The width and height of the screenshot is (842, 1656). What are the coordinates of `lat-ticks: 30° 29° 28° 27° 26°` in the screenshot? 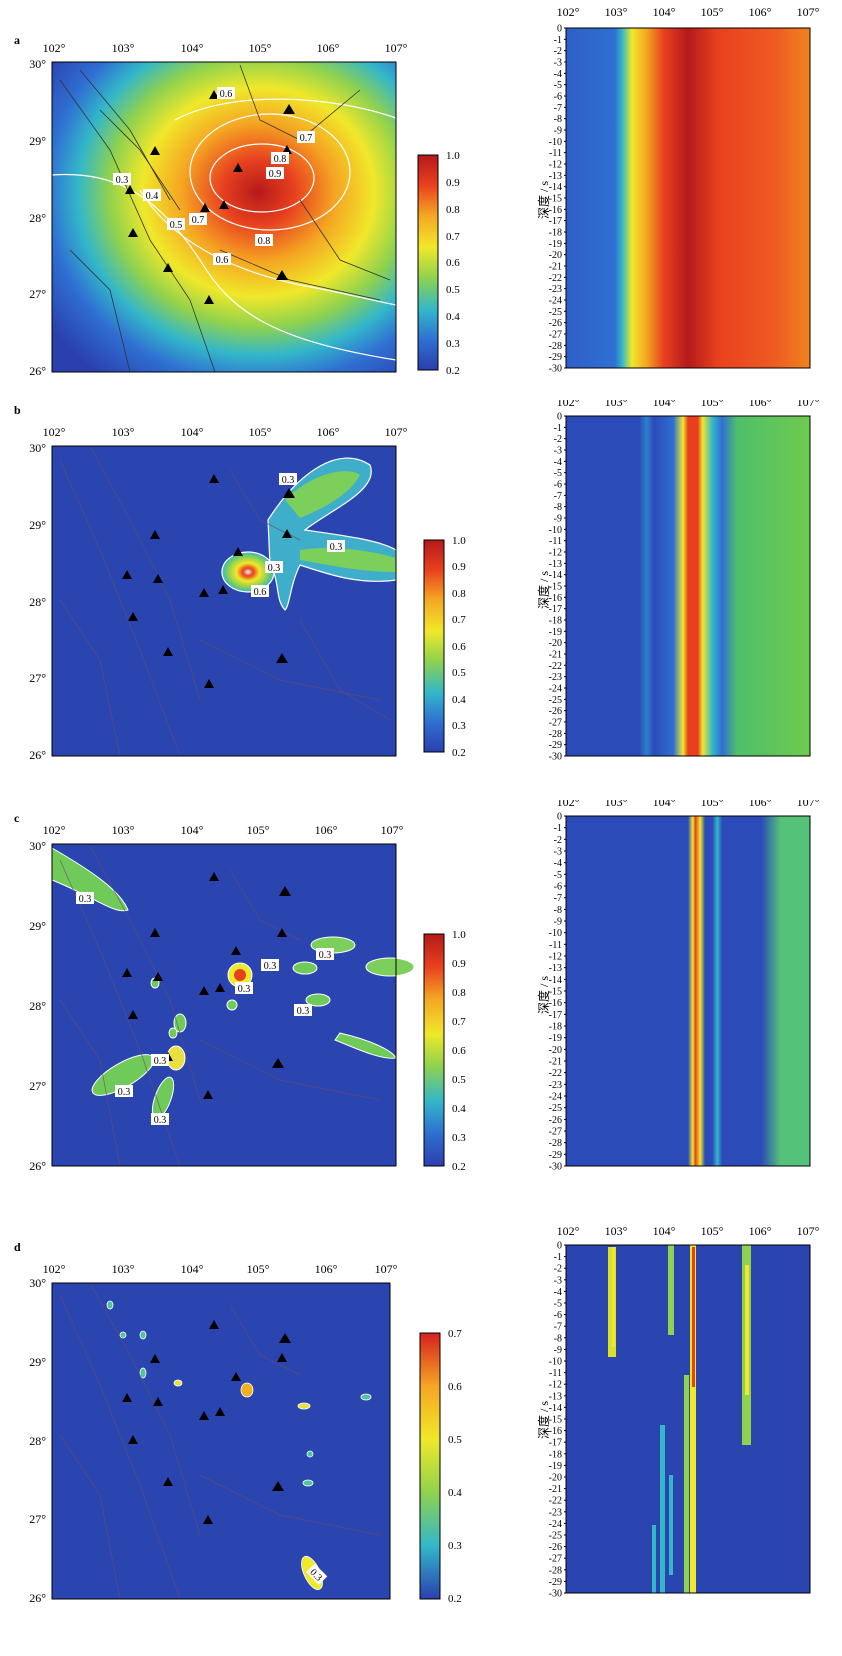 It's located at (37, 601).